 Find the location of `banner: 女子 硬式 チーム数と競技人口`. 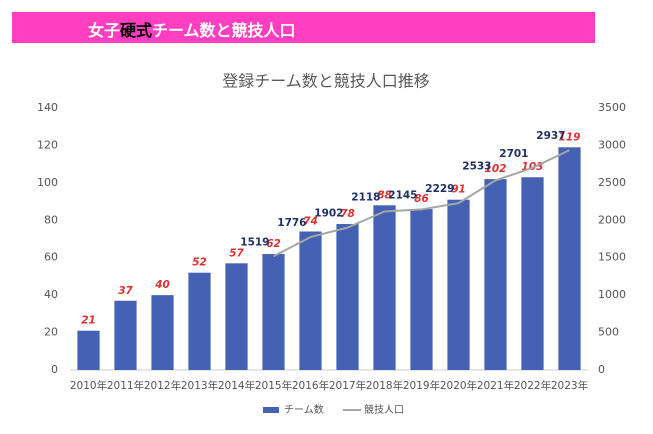

banner: 女子 硬式 チーム数と競技人口 is located at coordinates (303, 27).